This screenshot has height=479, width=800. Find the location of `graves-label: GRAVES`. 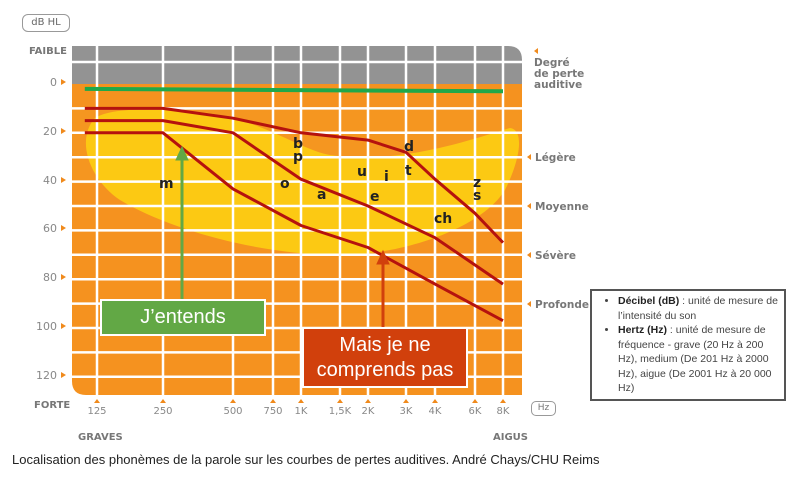

graves-label: GRAVES is located at coordinates (100, 437).